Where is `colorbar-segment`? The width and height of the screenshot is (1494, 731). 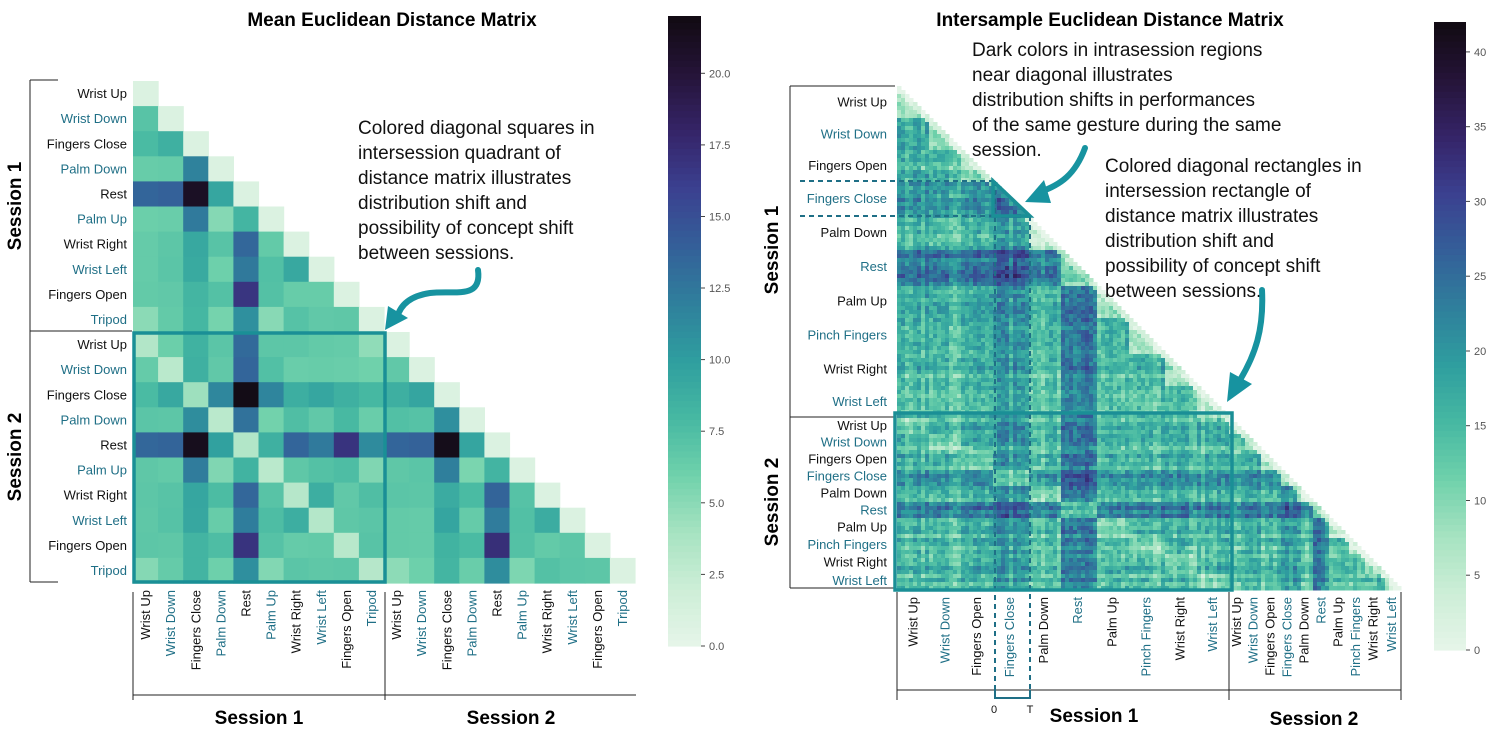 colorbar-segment is located at coordinates (684, 630).